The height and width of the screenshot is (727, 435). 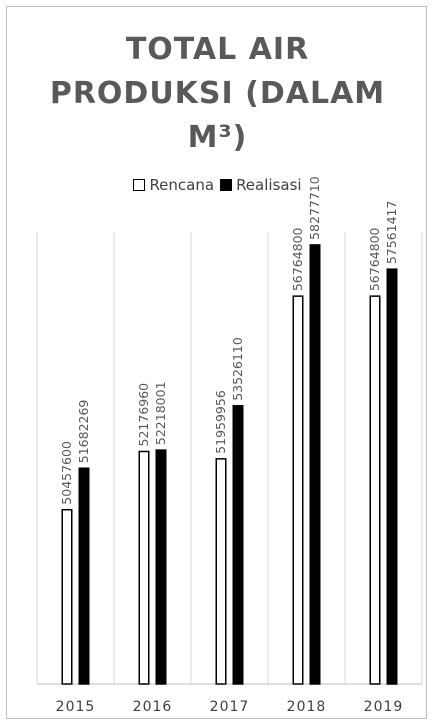 What do you see at coordinates (391, 233) in the screenshot?
I see `data-label-realisasi-2019: 57561417` at bounding box center [391, 233].